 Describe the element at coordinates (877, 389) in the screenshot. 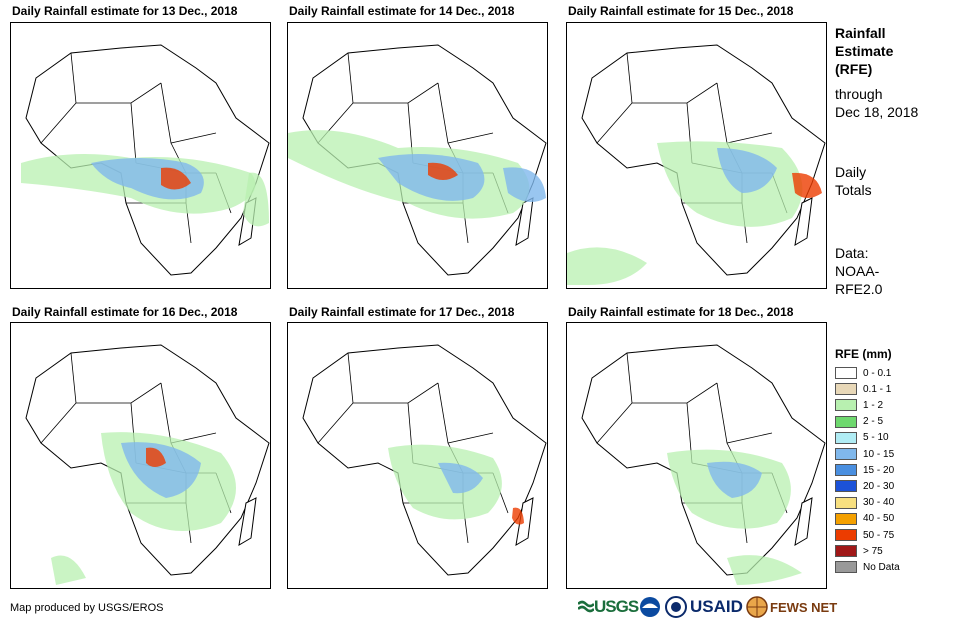

I see `legend-label: 0.1 - 1` at that location.